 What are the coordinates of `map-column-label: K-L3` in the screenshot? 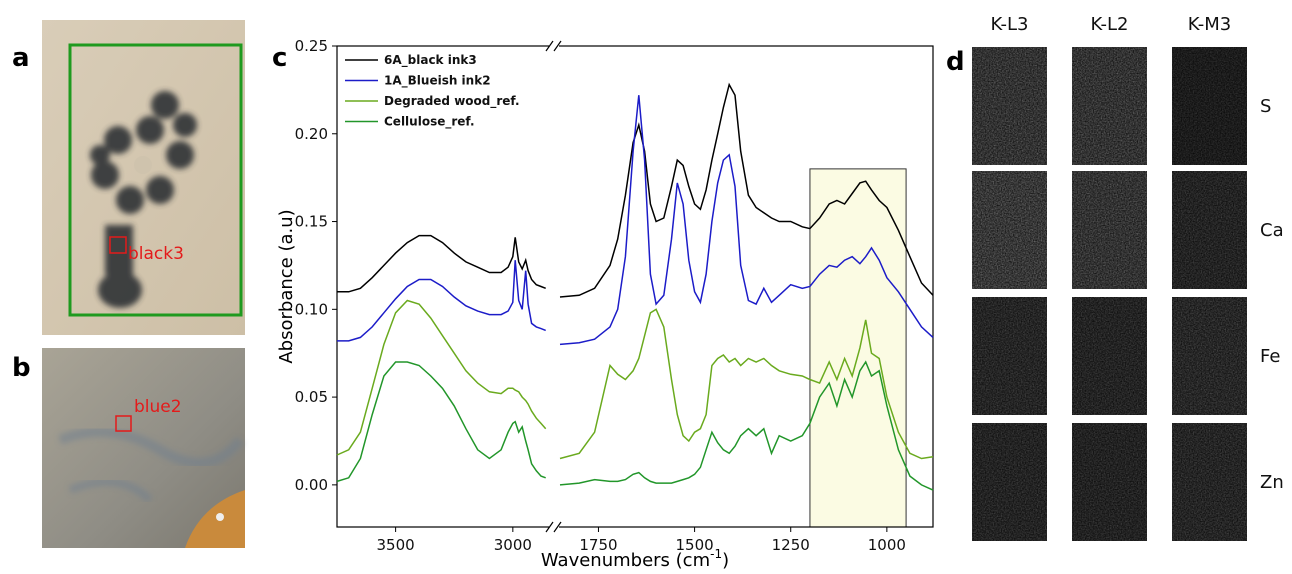 It's located at (1010, 24).